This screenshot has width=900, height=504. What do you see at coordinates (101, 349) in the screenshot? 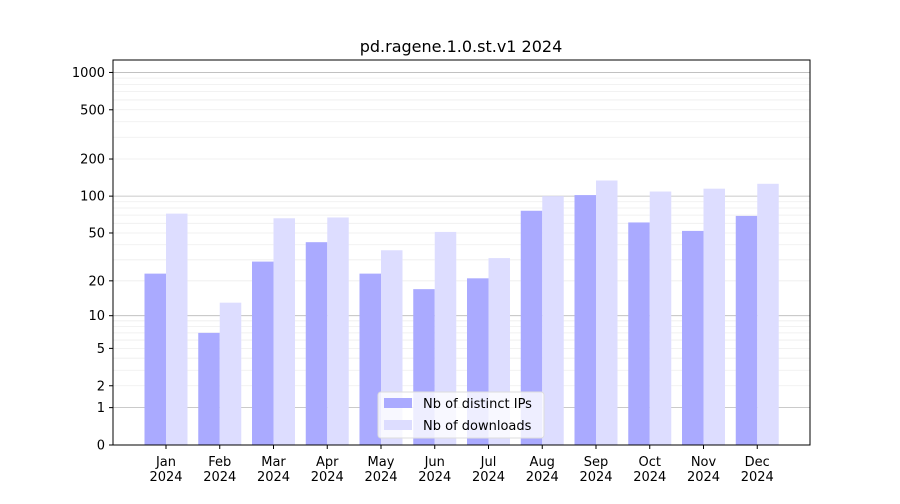
I see `y-tick-label: 5` at bounding box center [101, 349].